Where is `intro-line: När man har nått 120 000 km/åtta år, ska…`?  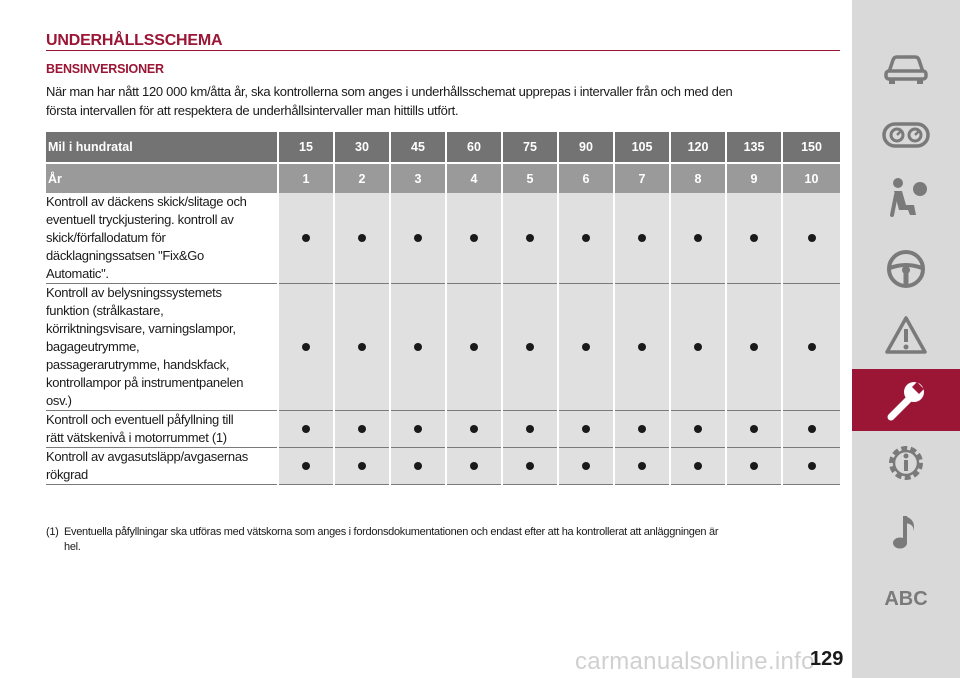
intro-line: När man har nått 120 000 km/åtta år, ska… is located at coordinates (389, 91).